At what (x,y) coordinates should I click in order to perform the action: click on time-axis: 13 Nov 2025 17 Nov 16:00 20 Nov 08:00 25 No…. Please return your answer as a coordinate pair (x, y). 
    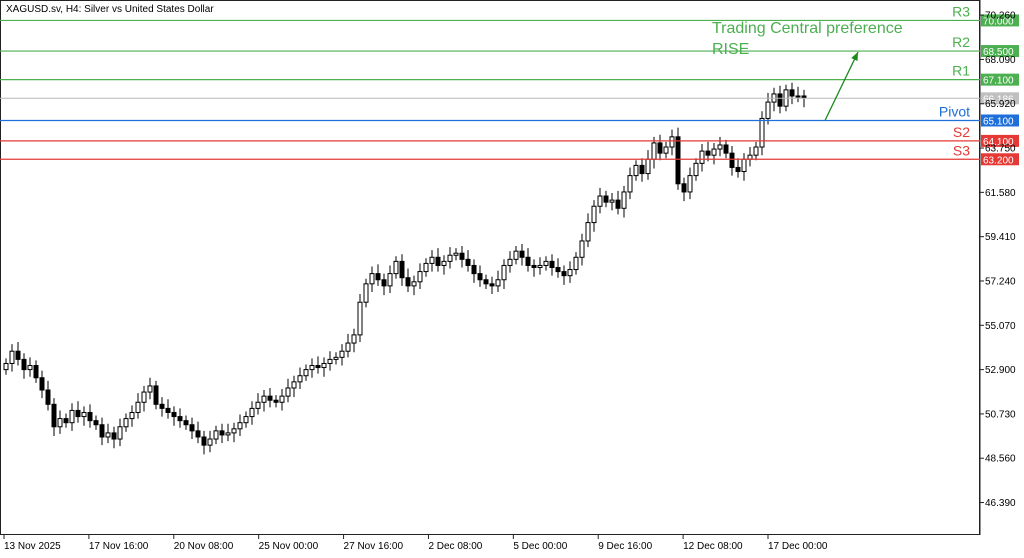
    Looking at the image, I should click on (415, 543).